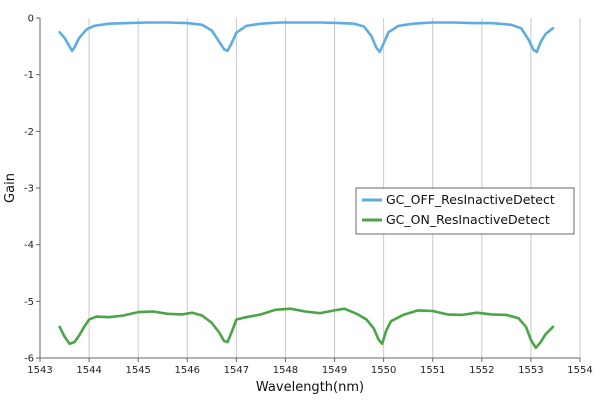  Describe the element at coordinates (88, 370) in the screenshot. I see `x-tick-label: 1544` at that location.